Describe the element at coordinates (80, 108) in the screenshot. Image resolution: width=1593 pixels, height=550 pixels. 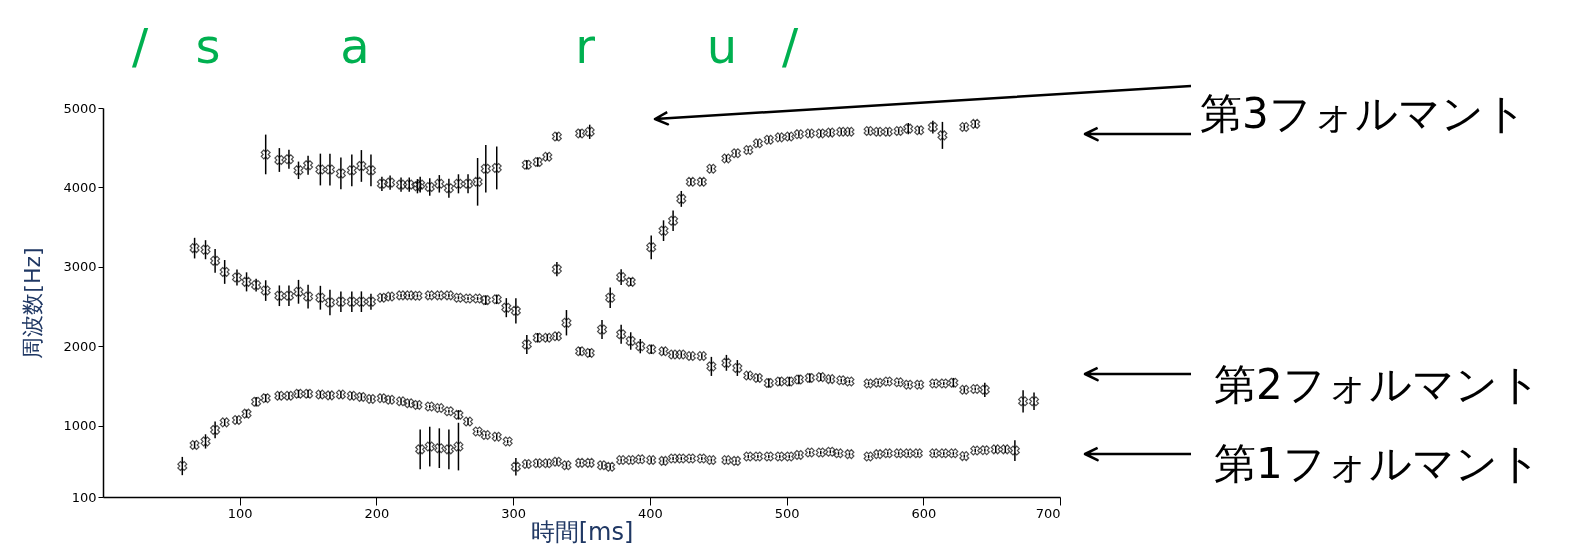
I see `y-tick-label: 5000` at that location.